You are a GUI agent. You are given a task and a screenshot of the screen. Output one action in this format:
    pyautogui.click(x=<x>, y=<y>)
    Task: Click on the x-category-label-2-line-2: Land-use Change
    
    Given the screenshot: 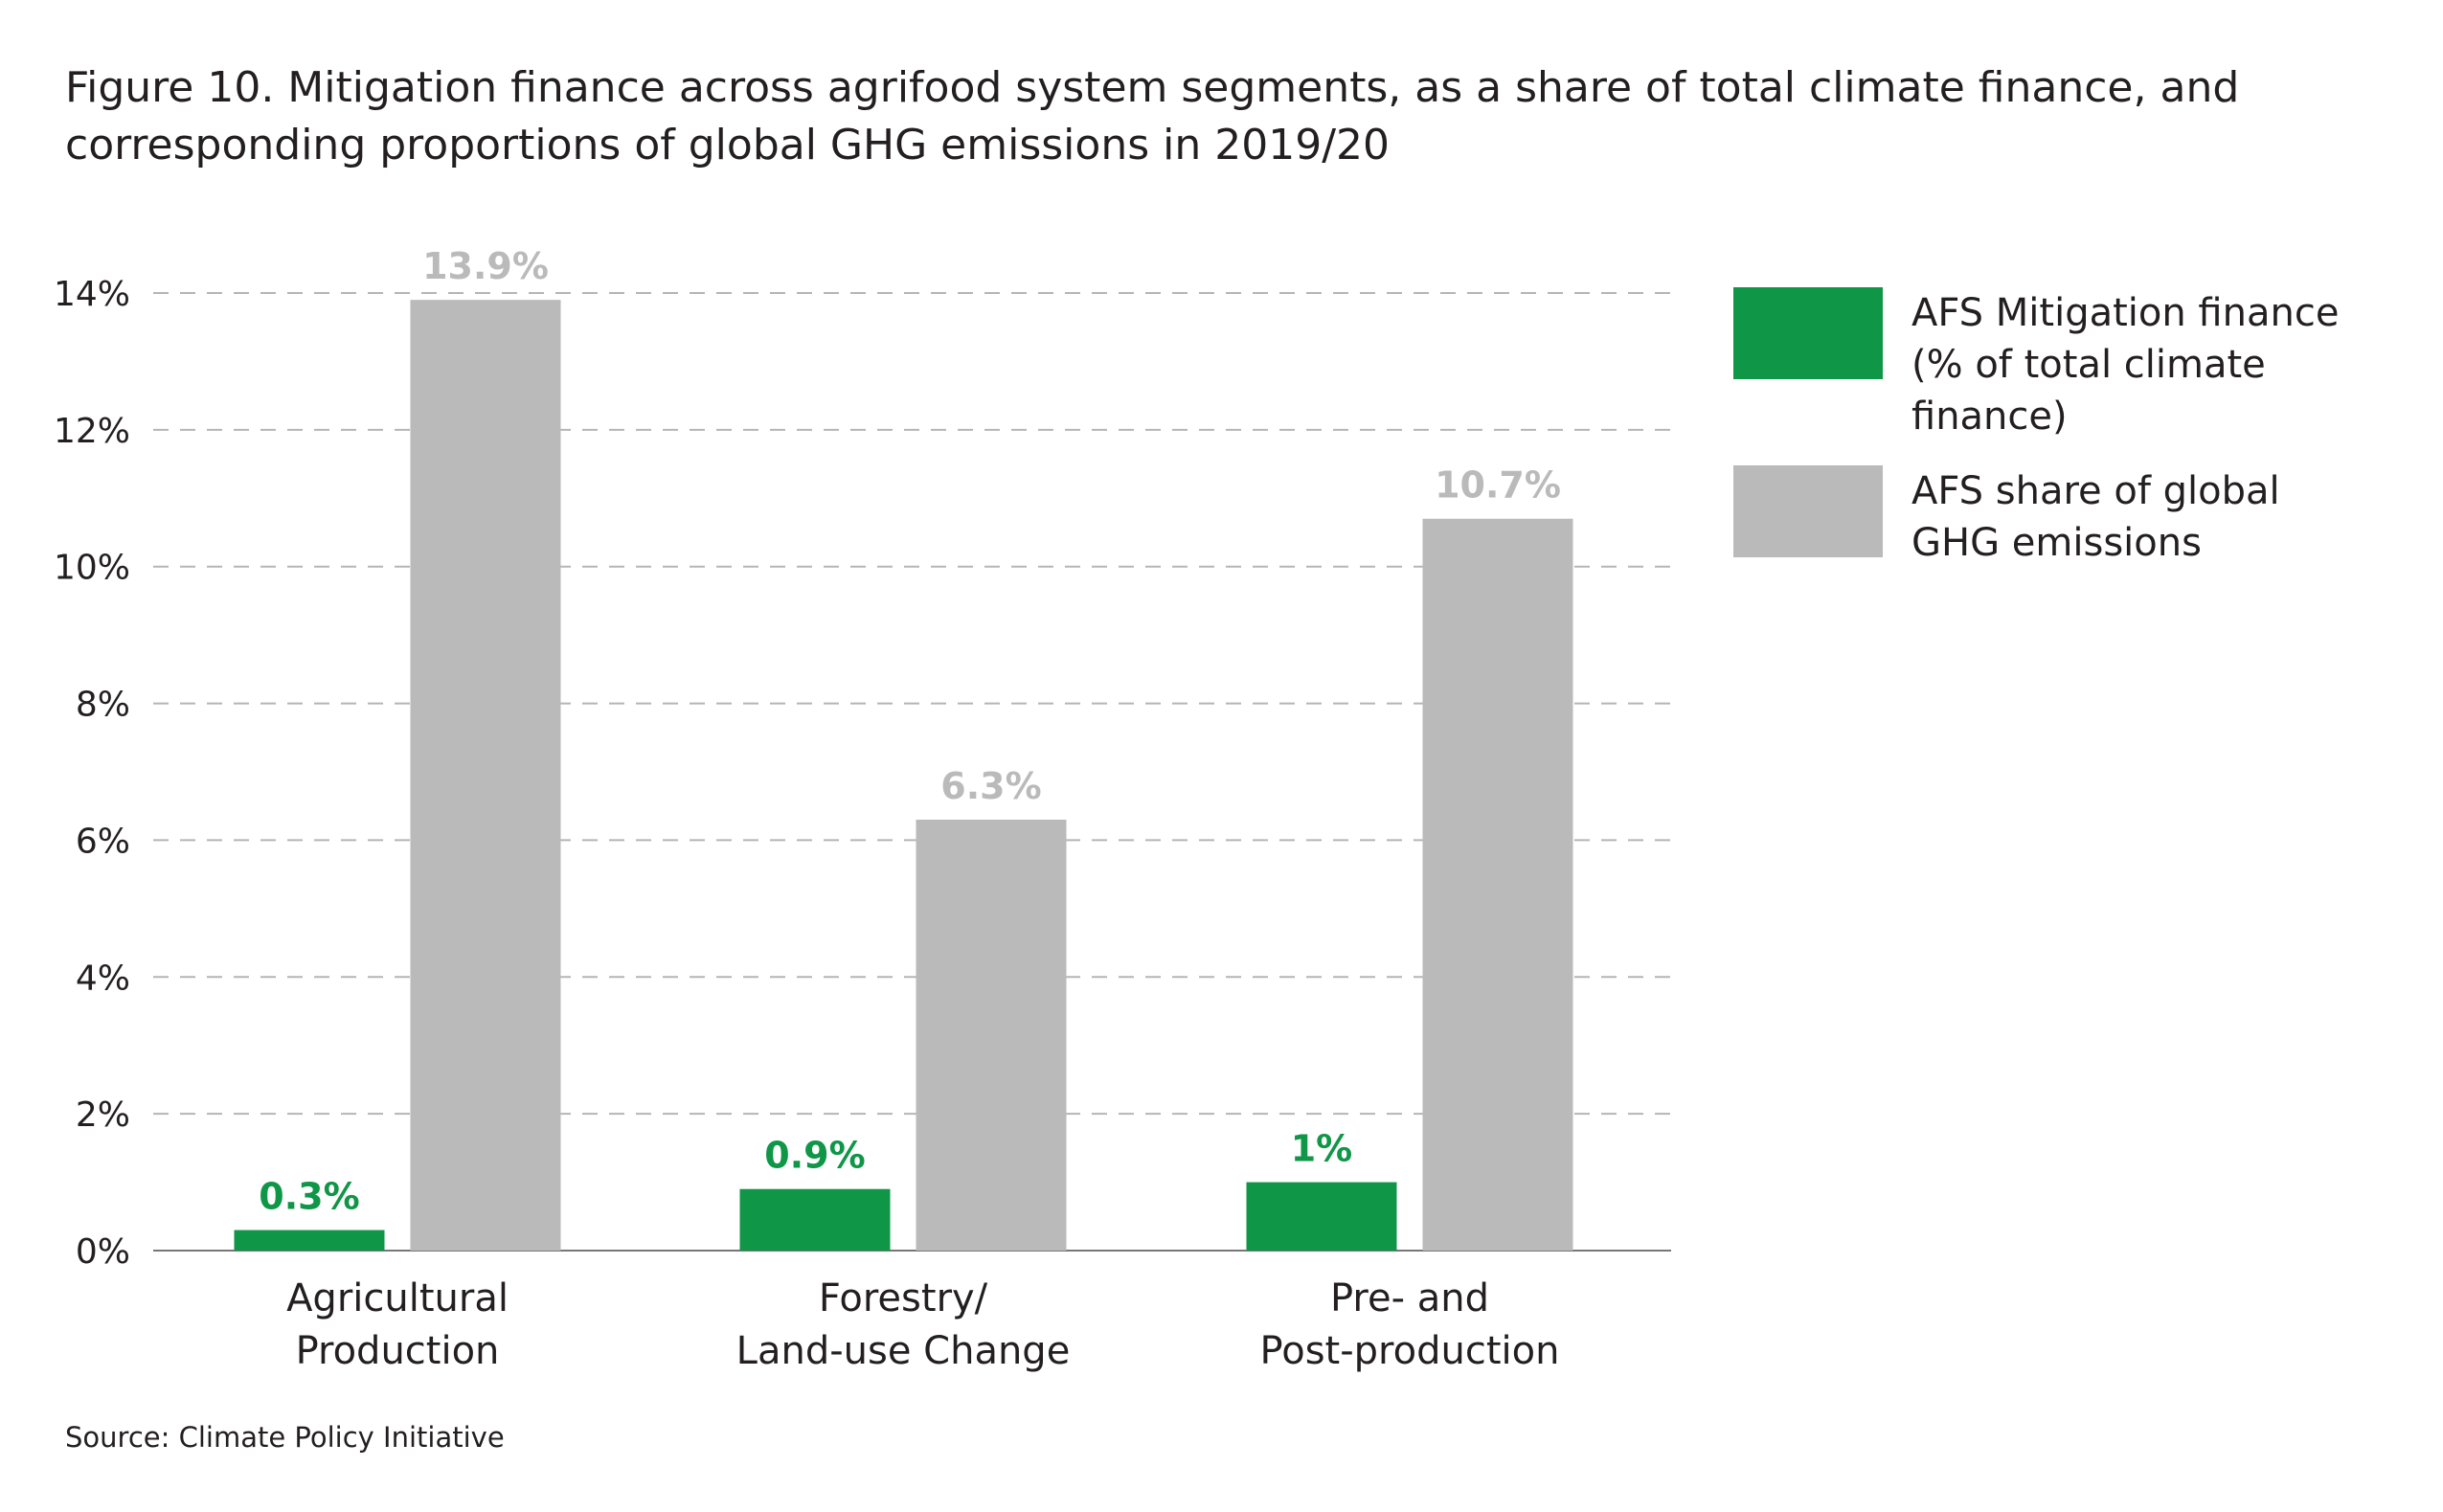 What is the action you would take?
    pyautogui.click(x=903, y=1351)
    